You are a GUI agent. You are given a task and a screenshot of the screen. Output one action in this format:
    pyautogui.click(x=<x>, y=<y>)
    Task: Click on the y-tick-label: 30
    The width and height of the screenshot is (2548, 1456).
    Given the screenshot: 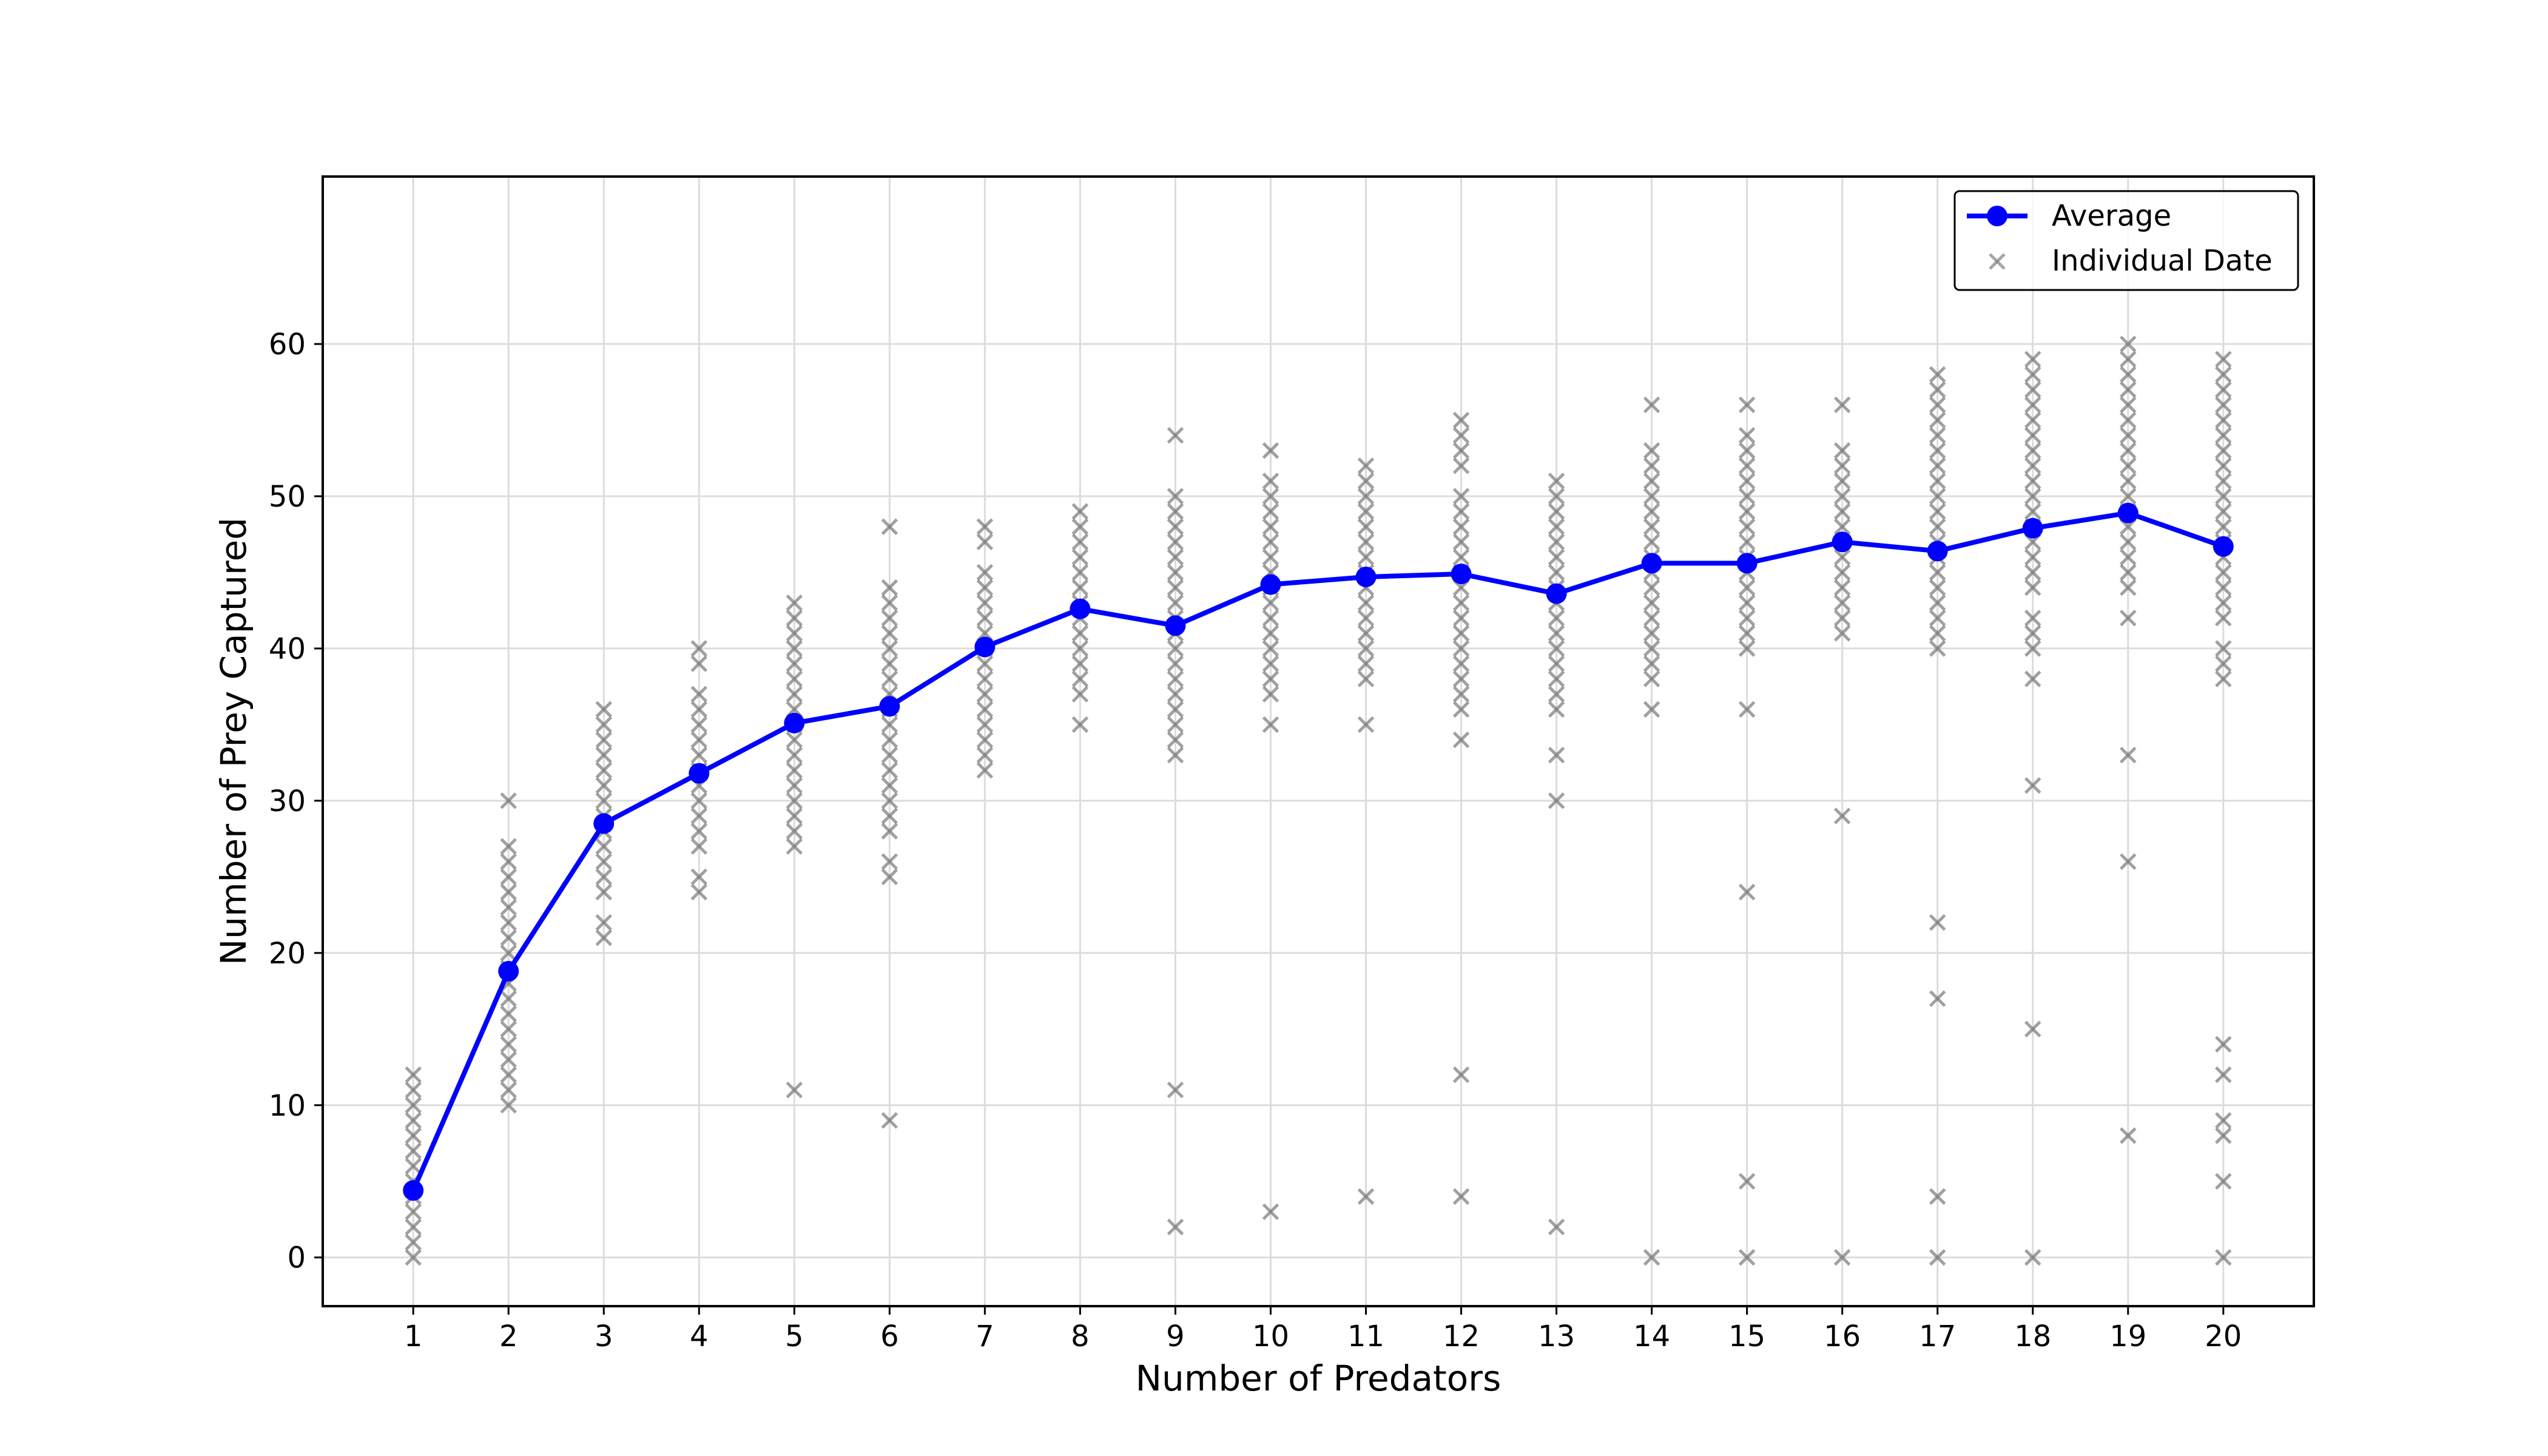 What is the action you would take?
    pyautogui.click(x=287, y=801)
    